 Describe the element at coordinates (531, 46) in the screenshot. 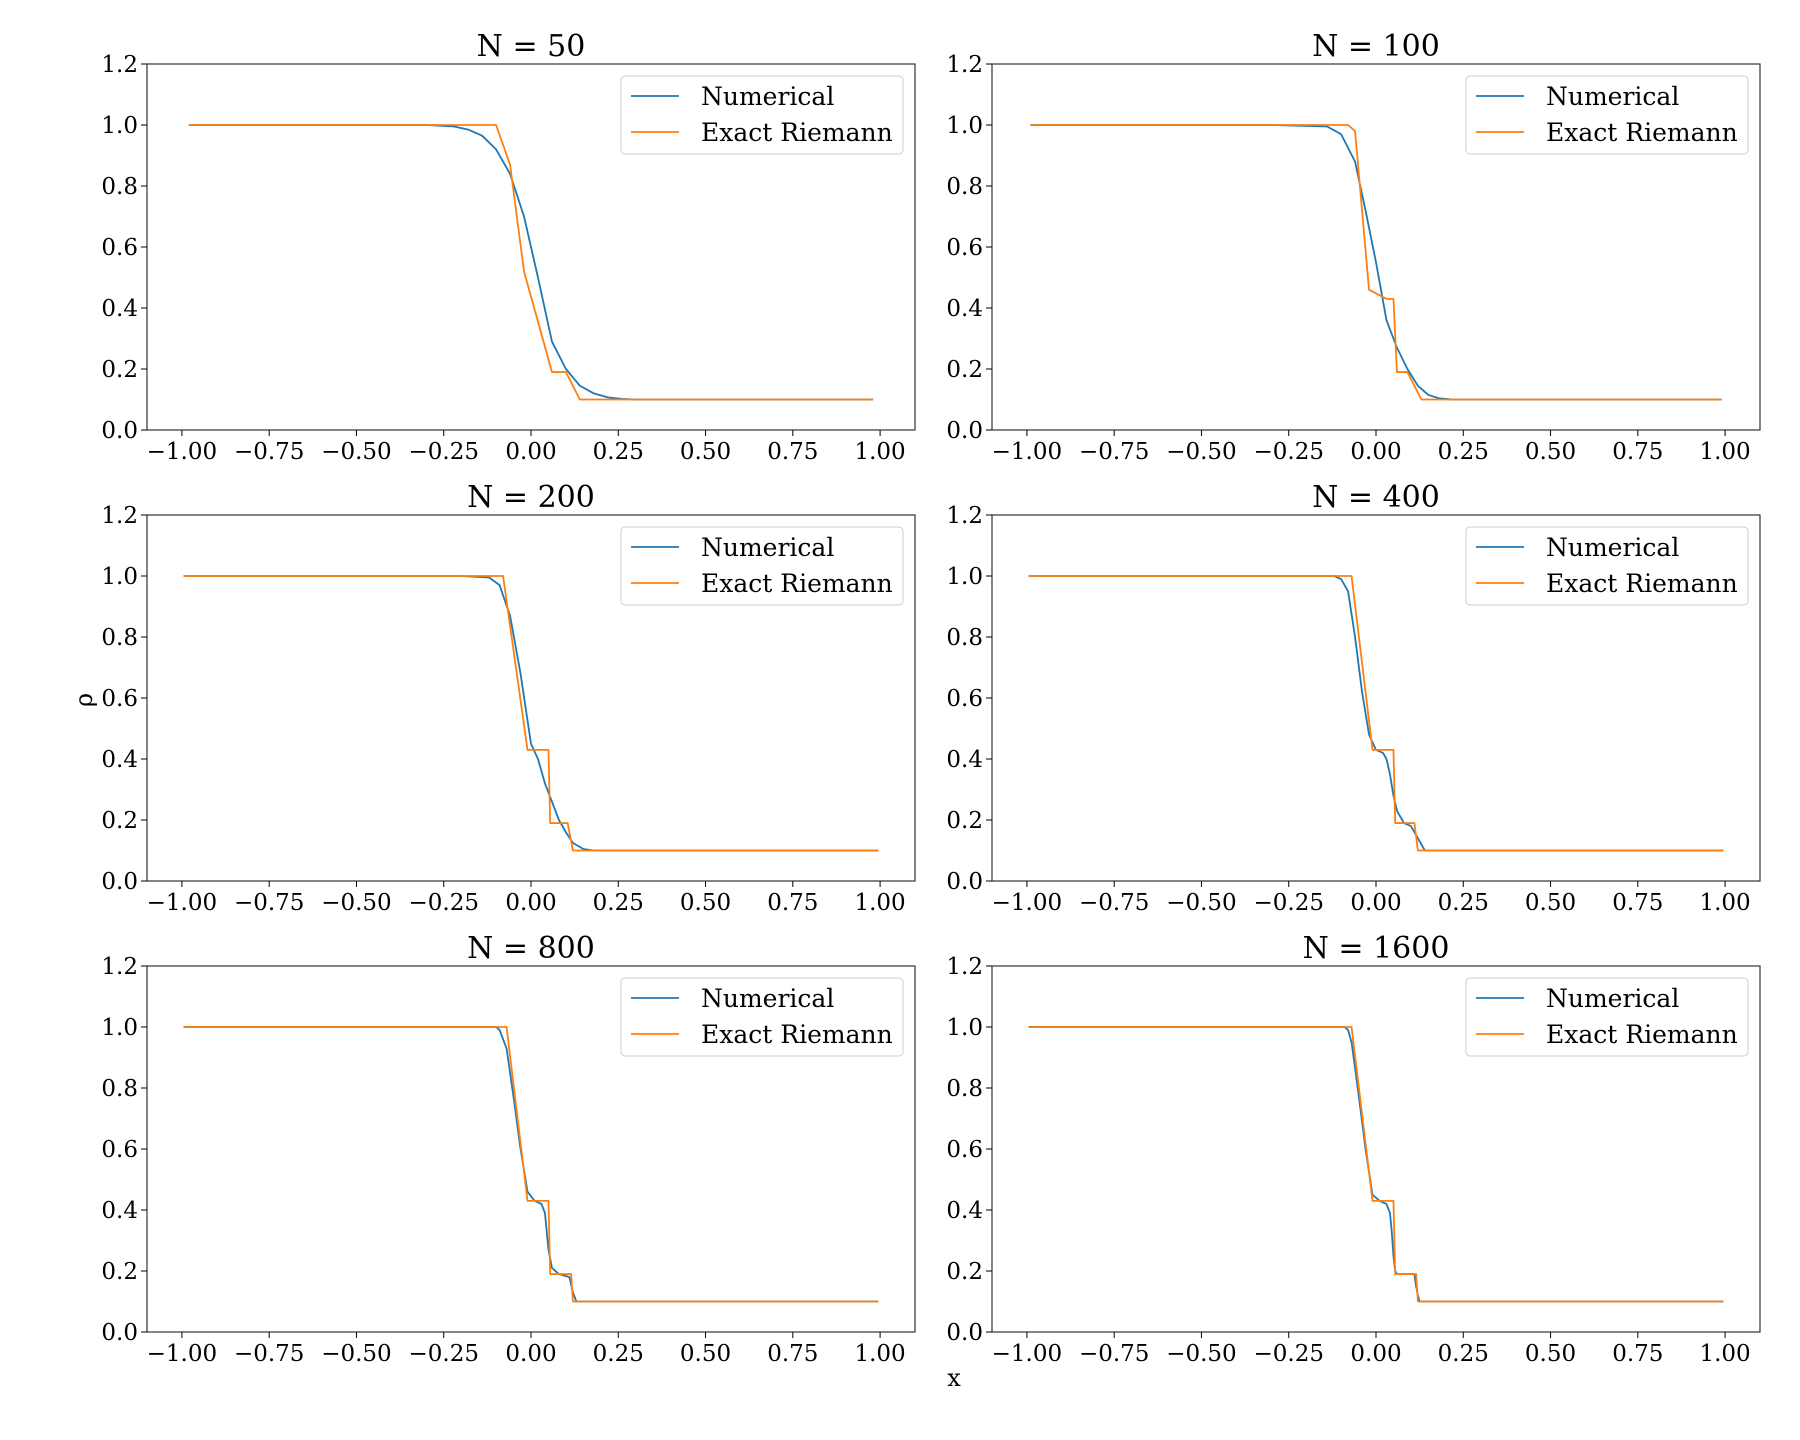

I see `subplot-title: N = 50` at that location.